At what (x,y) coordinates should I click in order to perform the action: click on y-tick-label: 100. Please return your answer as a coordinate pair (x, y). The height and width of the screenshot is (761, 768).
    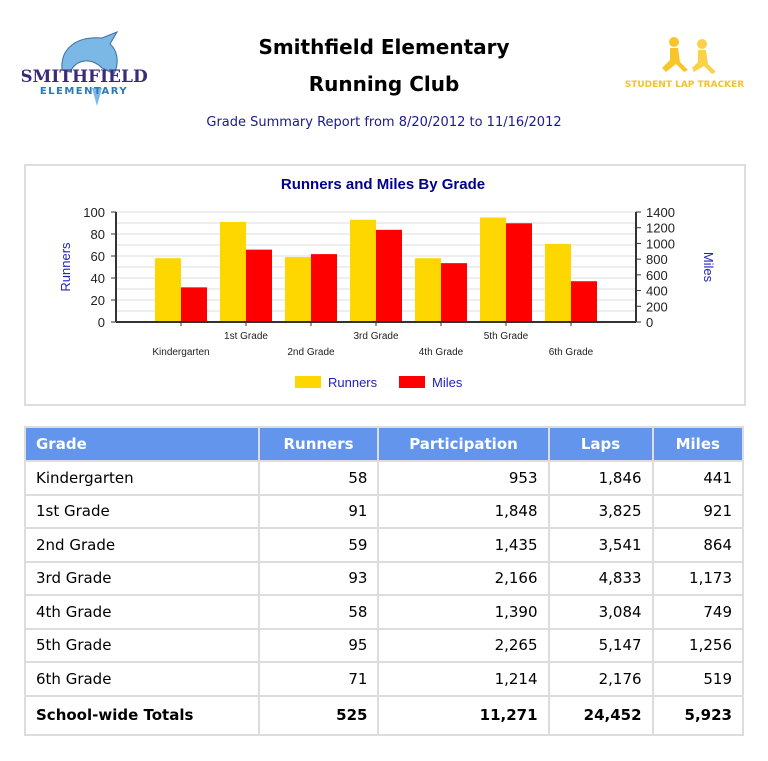
    Looking at the image, I should click on (94, 212).